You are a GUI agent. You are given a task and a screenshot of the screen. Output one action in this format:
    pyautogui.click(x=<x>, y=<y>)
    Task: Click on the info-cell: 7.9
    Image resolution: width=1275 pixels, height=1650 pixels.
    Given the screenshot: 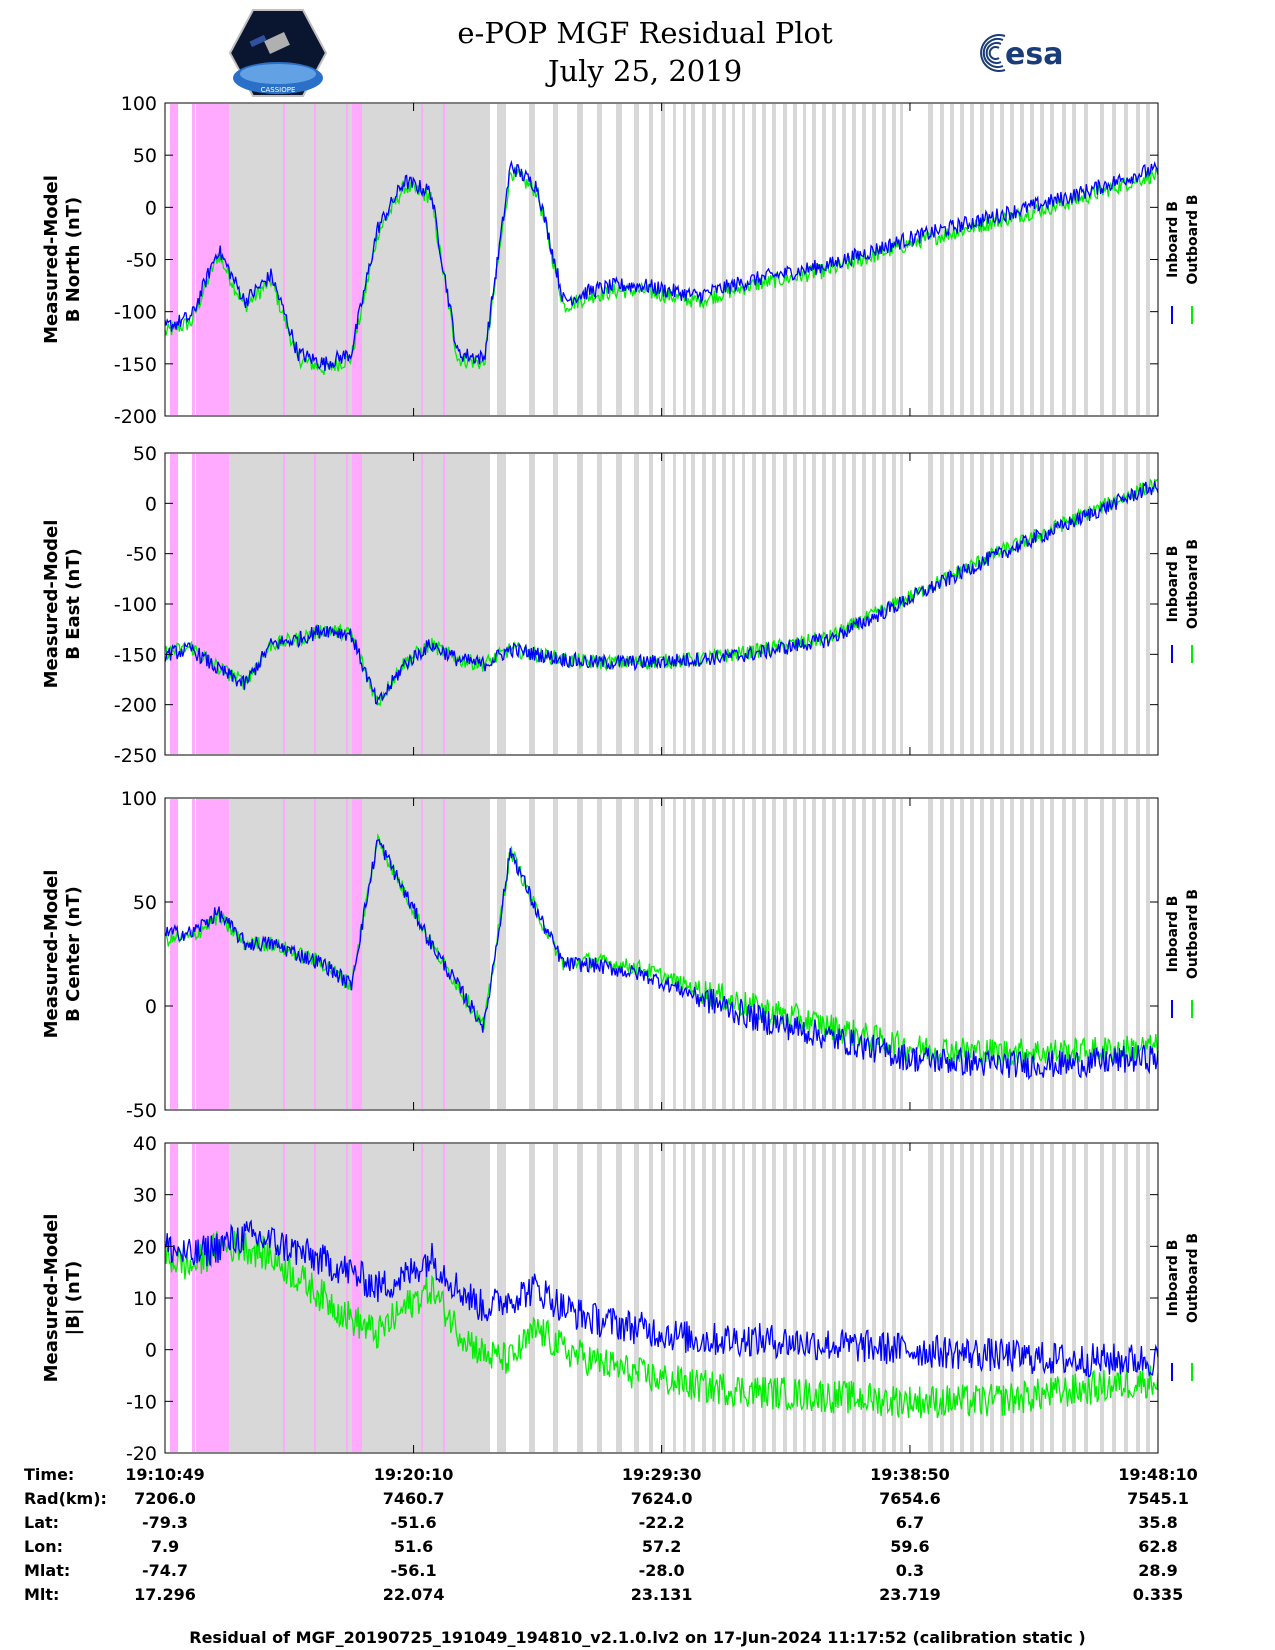 What is the action you would take?
    pyautogui.click(x=165, y=1546)
    